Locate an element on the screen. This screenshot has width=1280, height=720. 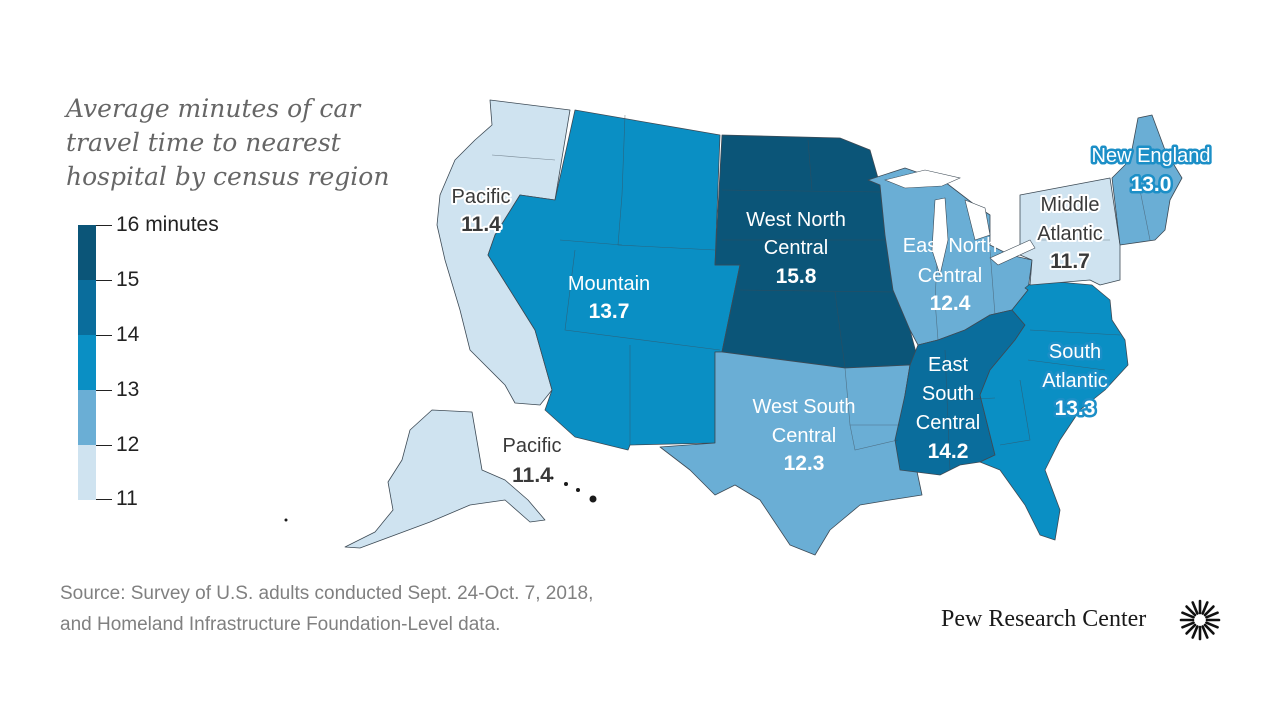
label-pacific-value: 11.4 is located at coordinates (481, 224).